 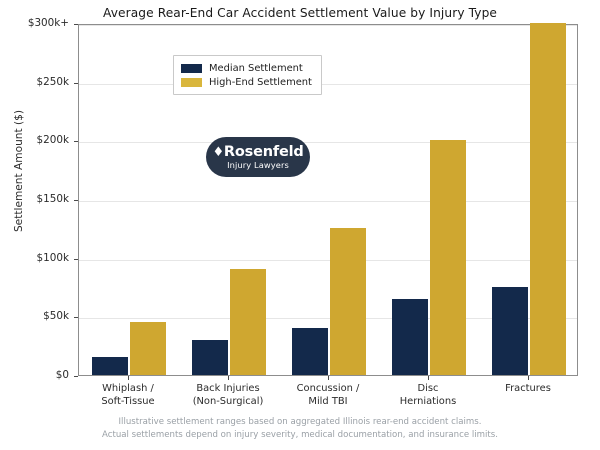 What do you see at coordinates (328, 395) in the screenshot?
I see `x-axis-tick-label: Concussion / Mild TBI` at bounding box center [328, 395].